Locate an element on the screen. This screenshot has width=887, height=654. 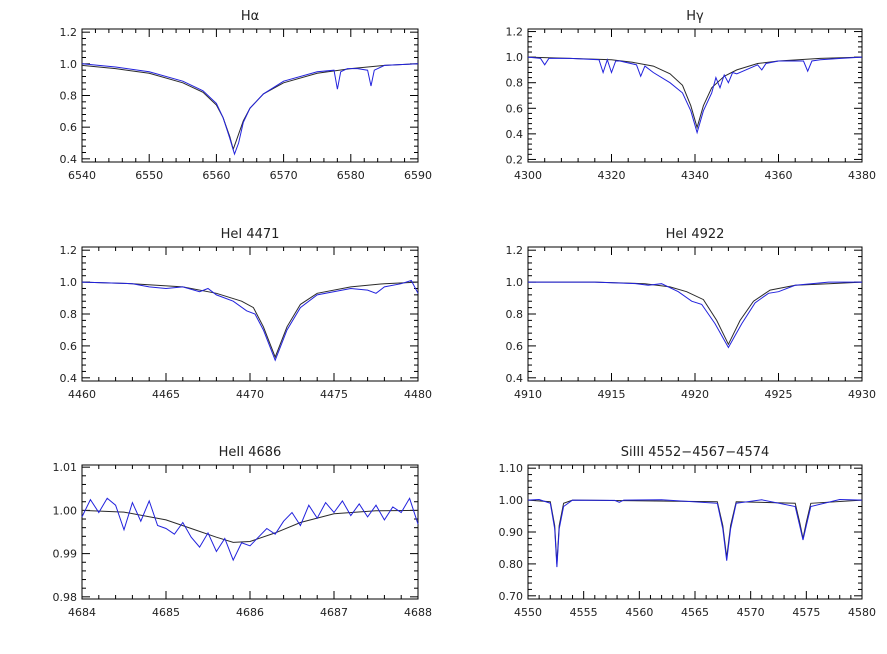
panel-title: SiIII 4552−4567−4574 is located at coordinates (695, 452).